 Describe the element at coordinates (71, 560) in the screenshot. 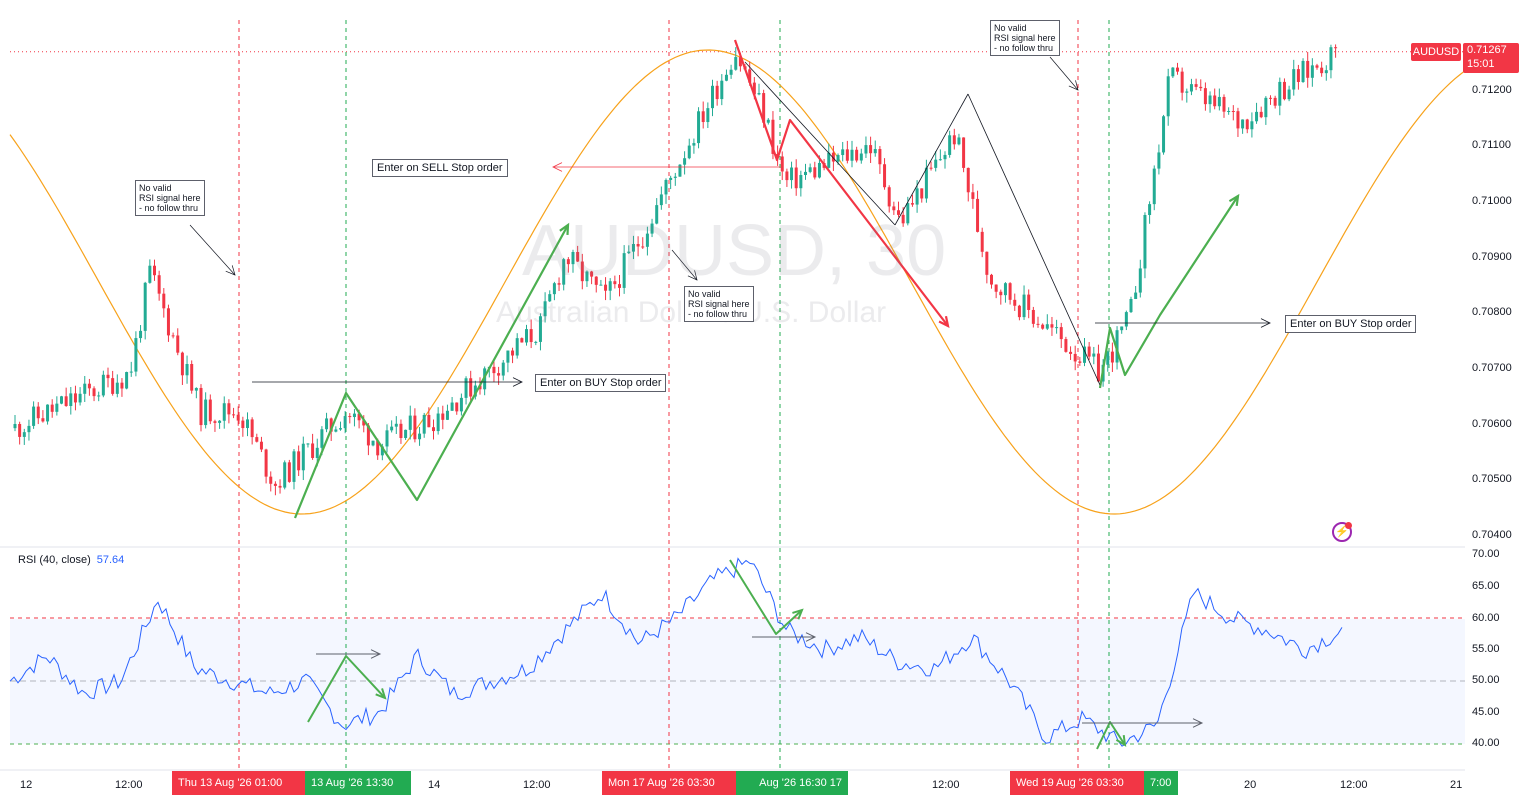

I see `rsi-legend: RSI (40, close) 57.64` at that location.